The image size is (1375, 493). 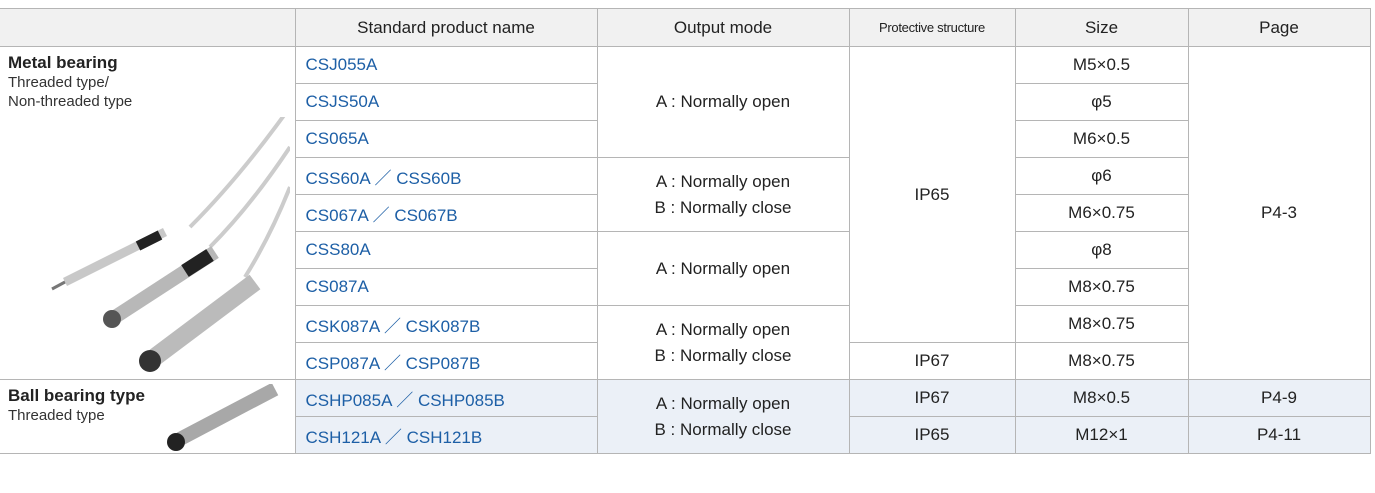 What do you see at coordinates (446, 250) in the screenshot?
I see `product-name: CSS80A` at bounding box center [446, 250].